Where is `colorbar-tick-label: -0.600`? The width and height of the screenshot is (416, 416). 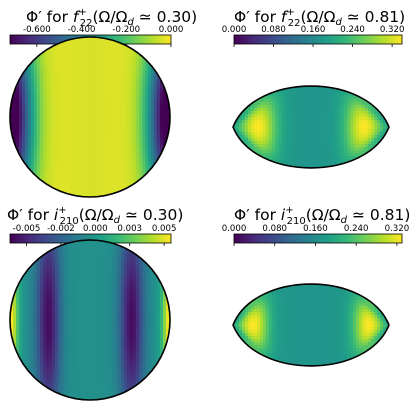 colorbar-tick-label: -0.600 is located at coordinates (37, 30).